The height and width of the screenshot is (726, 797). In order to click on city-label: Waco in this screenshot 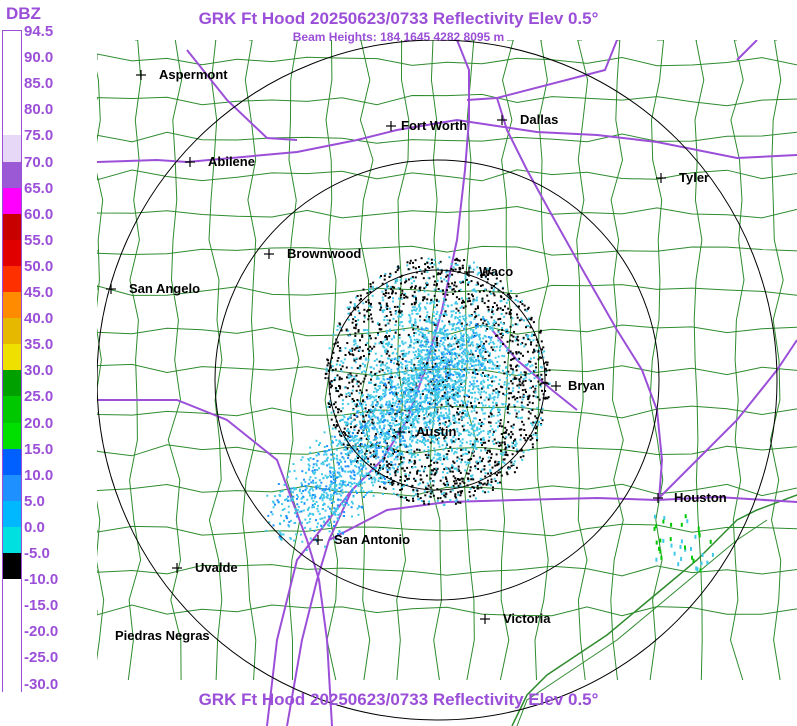, I will do `click(496, 271)`.